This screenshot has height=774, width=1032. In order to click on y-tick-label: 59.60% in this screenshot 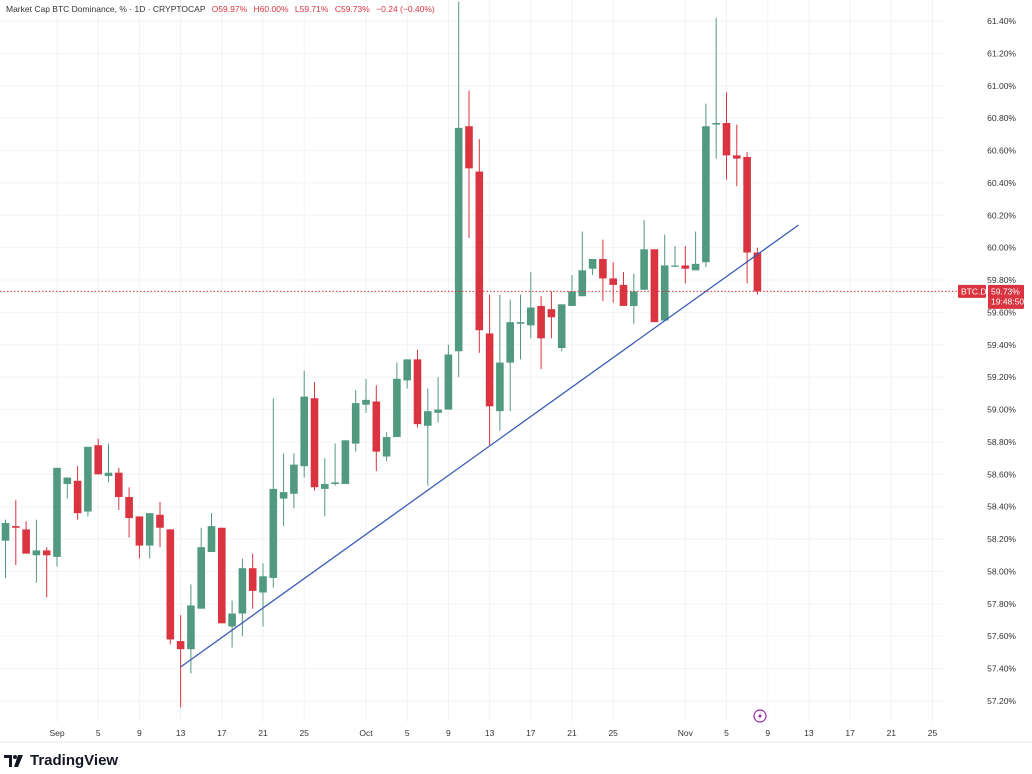, I will do `click(1001, 312)`.